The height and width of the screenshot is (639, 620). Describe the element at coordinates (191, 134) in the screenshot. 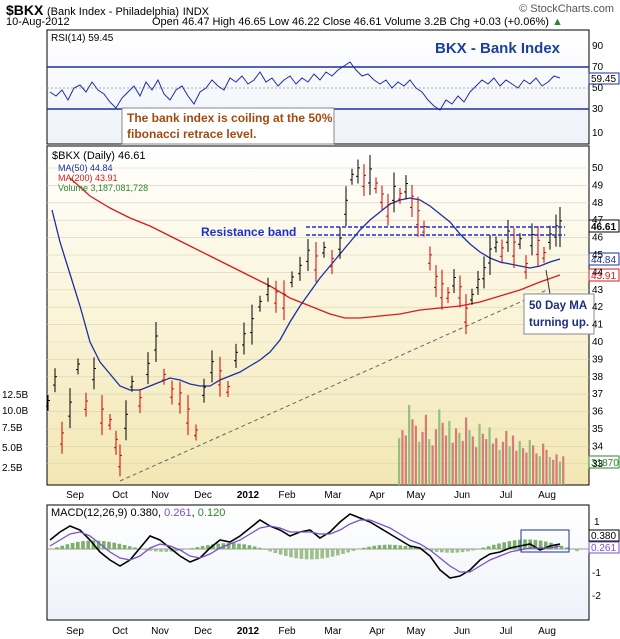

I see `annotation-line-2: fibonacci retrace level.` at that location.